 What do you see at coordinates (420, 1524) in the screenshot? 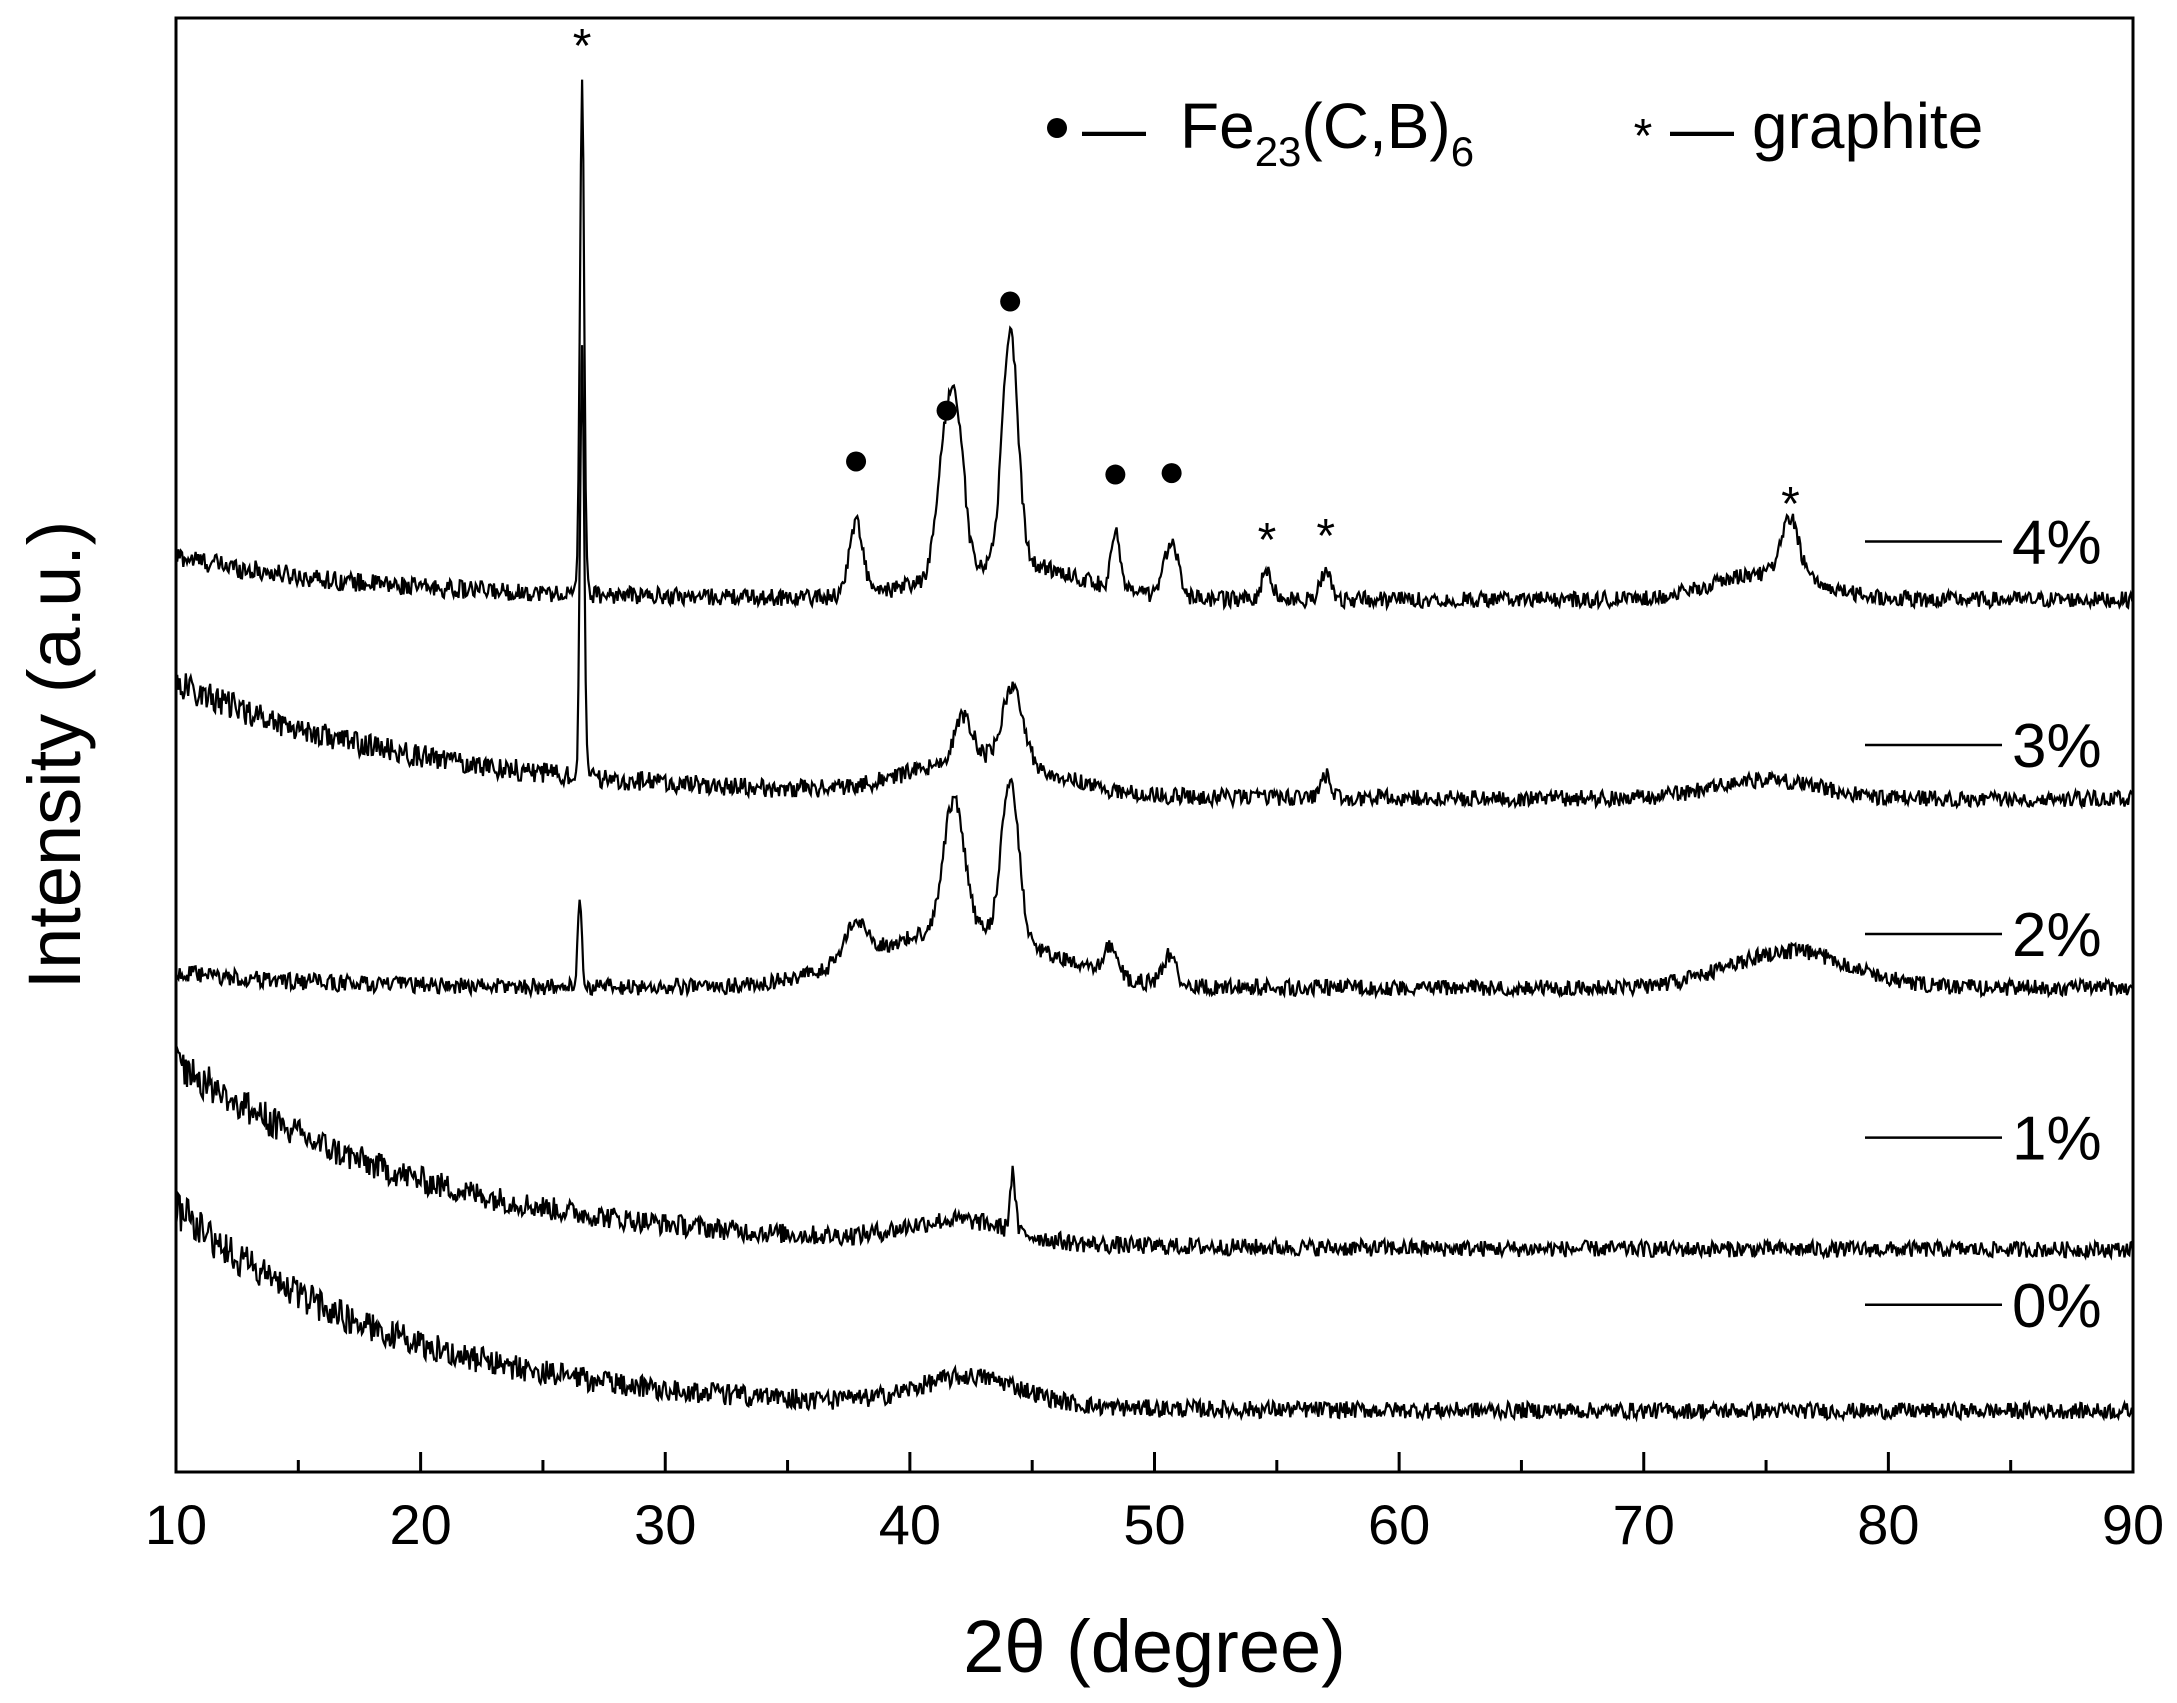
I see `x-tick-label: 20` at bounding box center [420, 1524].